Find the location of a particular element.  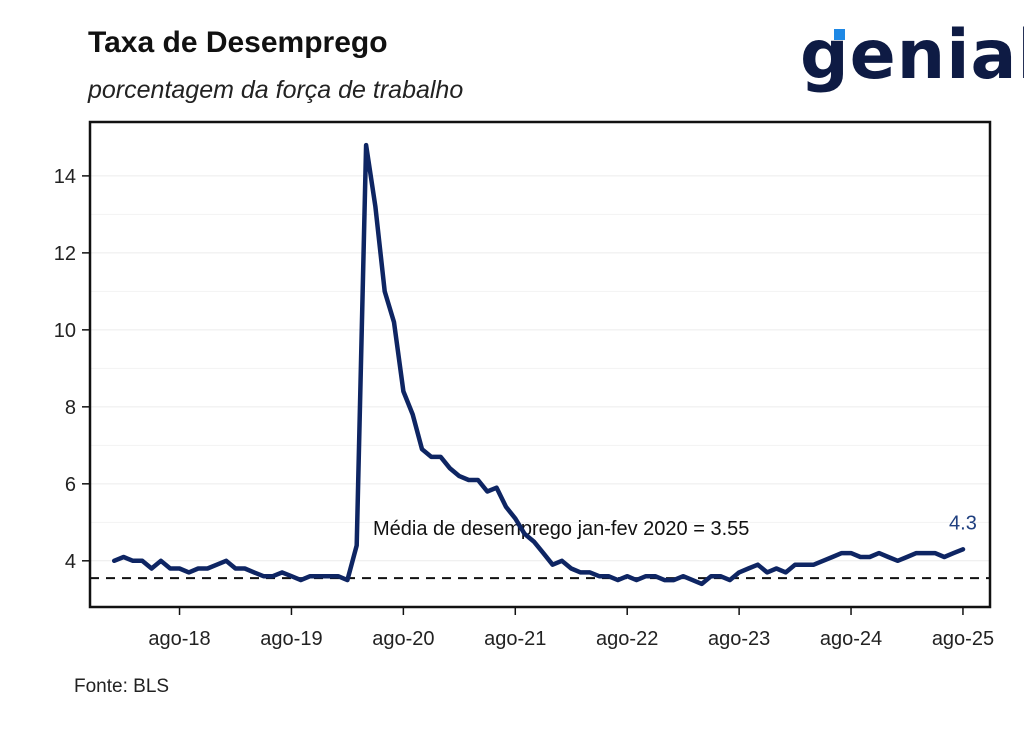

x-tick-label: ago-18 is located at coordinates (179, 639).